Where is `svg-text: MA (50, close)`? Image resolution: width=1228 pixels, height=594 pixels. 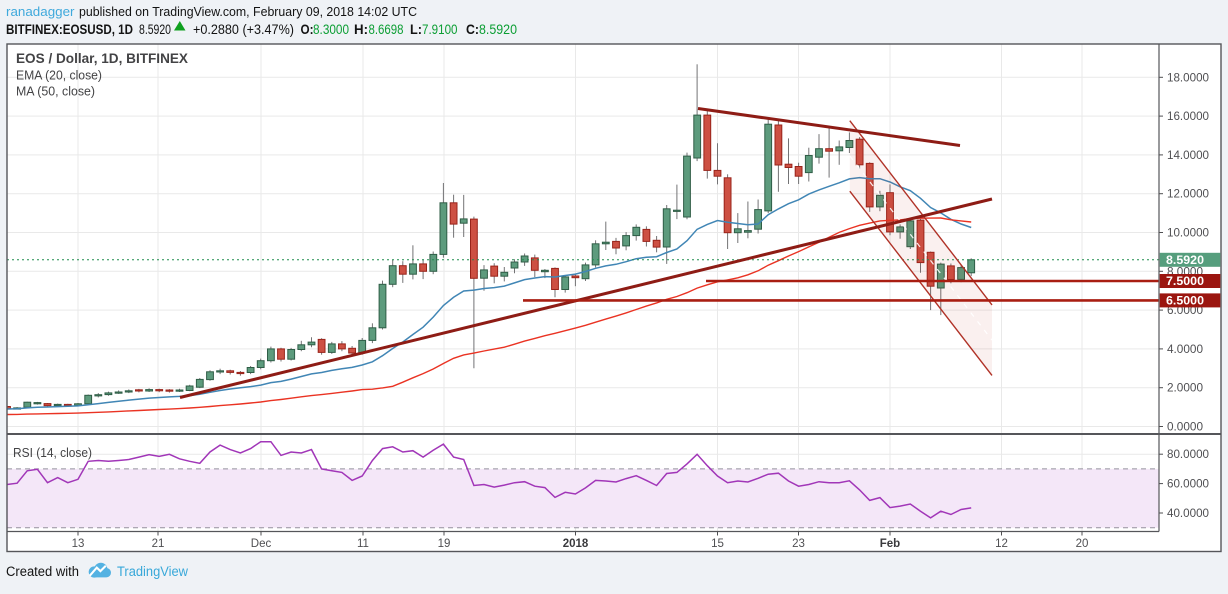 svg-text: MA (50, close) is located at coordinates (55, 91).